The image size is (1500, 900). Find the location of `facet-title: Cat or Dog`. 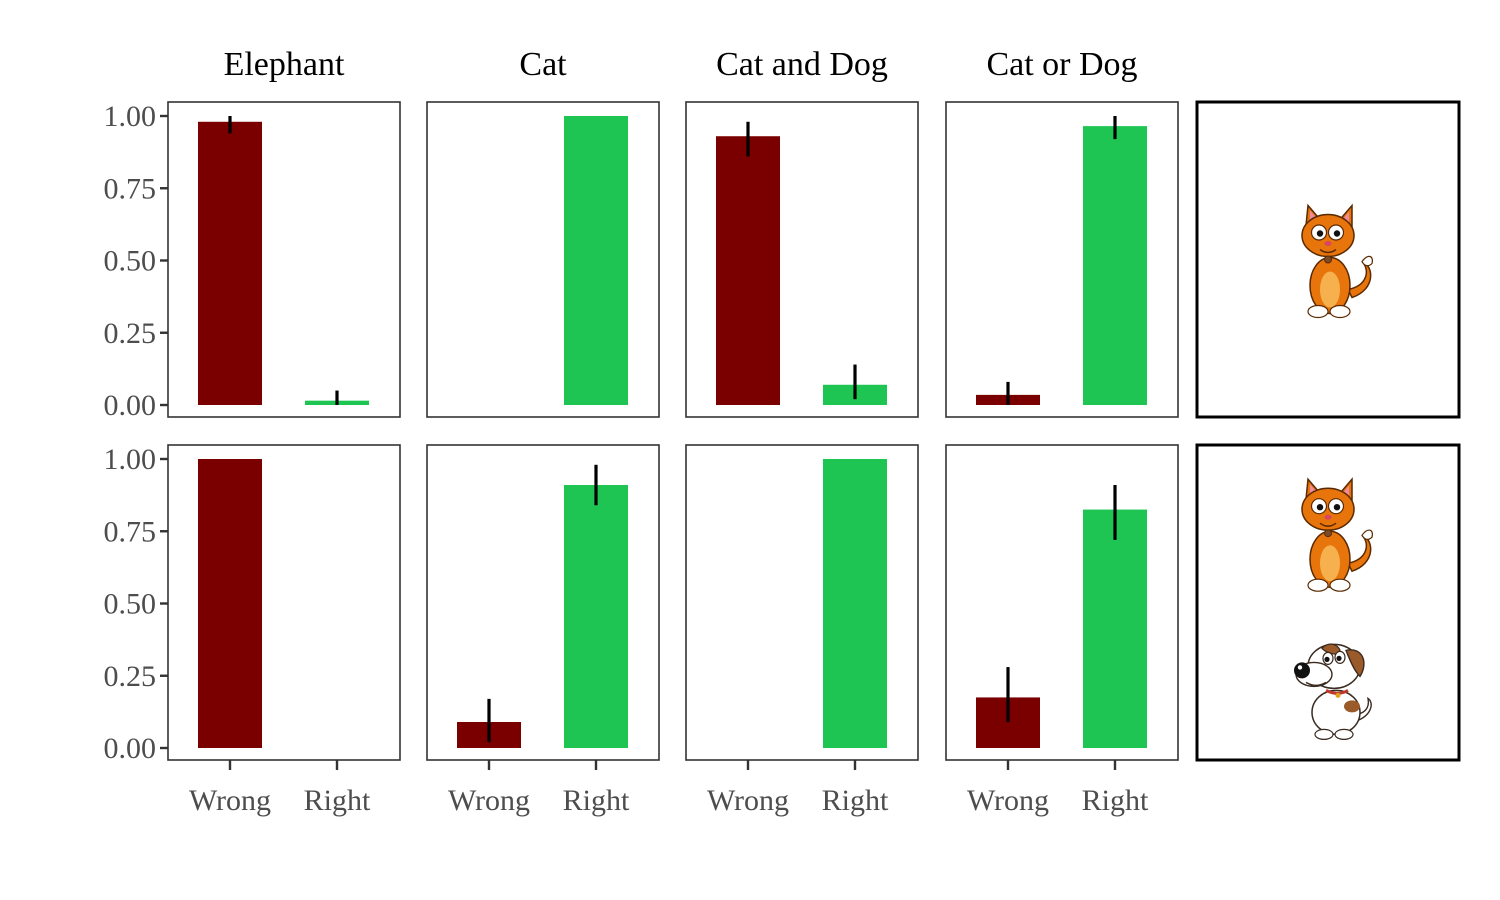

facet-title: Cat or Dog is located at coordinates (1061, 64).